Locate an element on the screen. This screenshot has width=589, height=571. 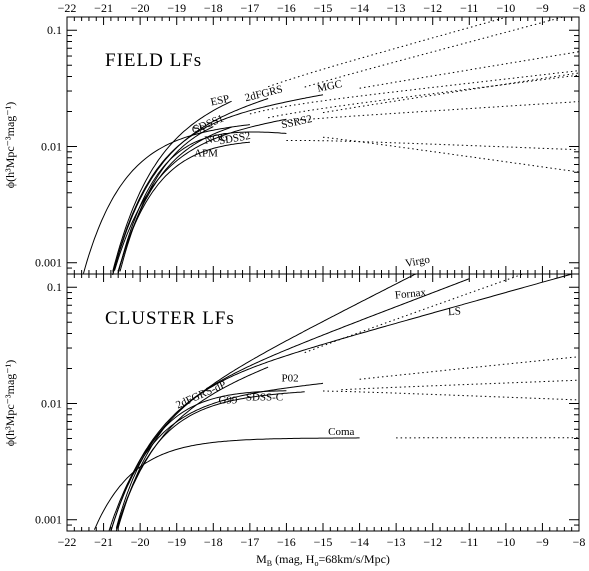
lf-curve-coma is located at coordinates (226, 483).